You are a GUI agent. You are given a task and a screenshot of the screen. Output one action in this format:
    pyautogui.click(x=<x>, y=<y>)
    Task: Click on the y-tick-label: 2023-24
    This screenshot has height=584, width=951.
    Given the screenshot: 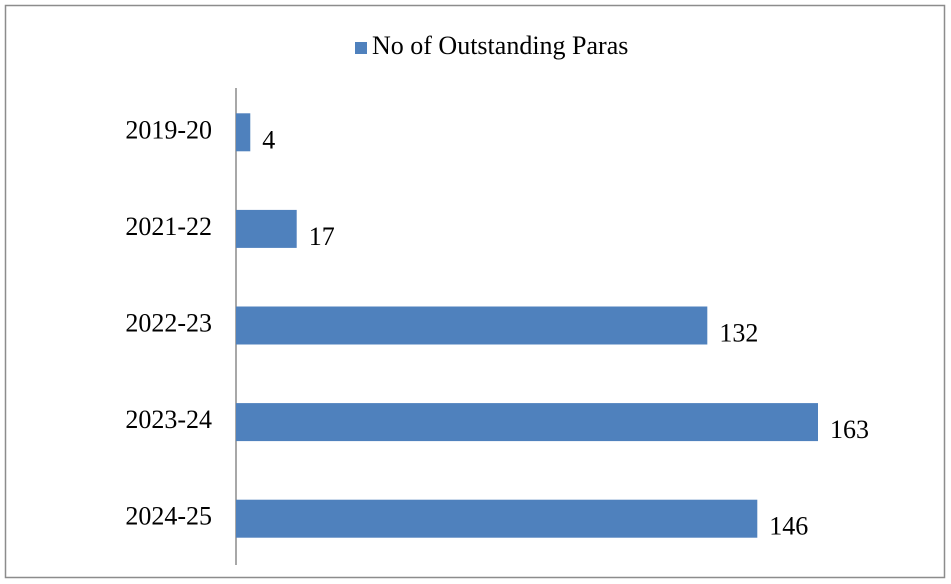 What is the action you would take?
    pyautogui.click(x=168, y=419)
    